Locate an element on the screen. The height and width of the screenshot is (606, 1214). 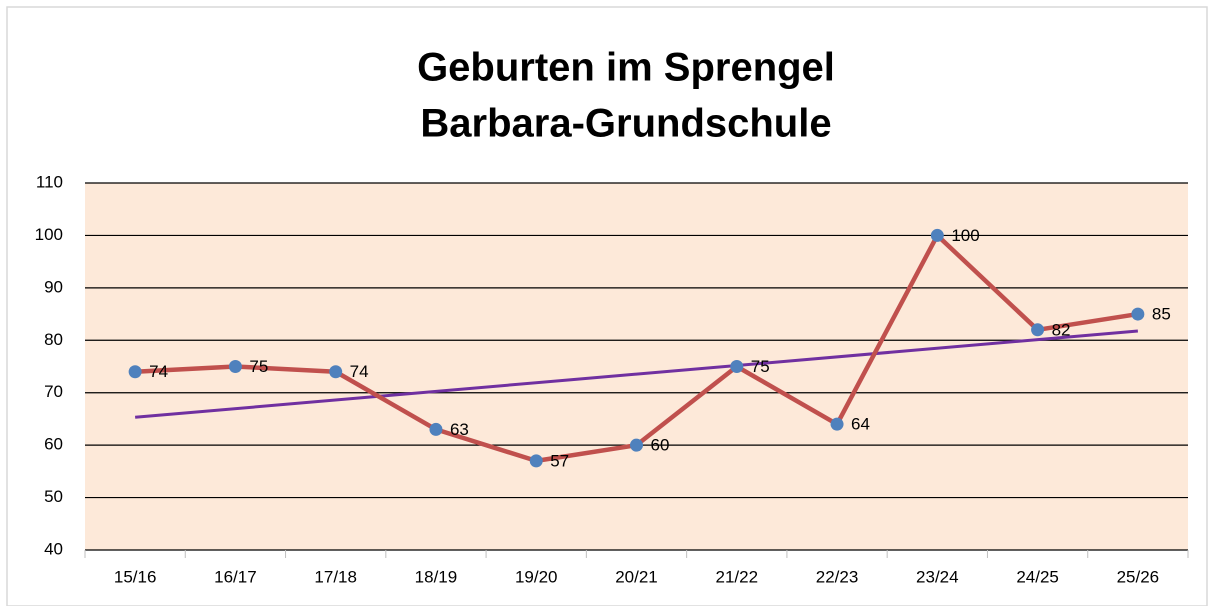
trendline is located at coordinates (636, 374).